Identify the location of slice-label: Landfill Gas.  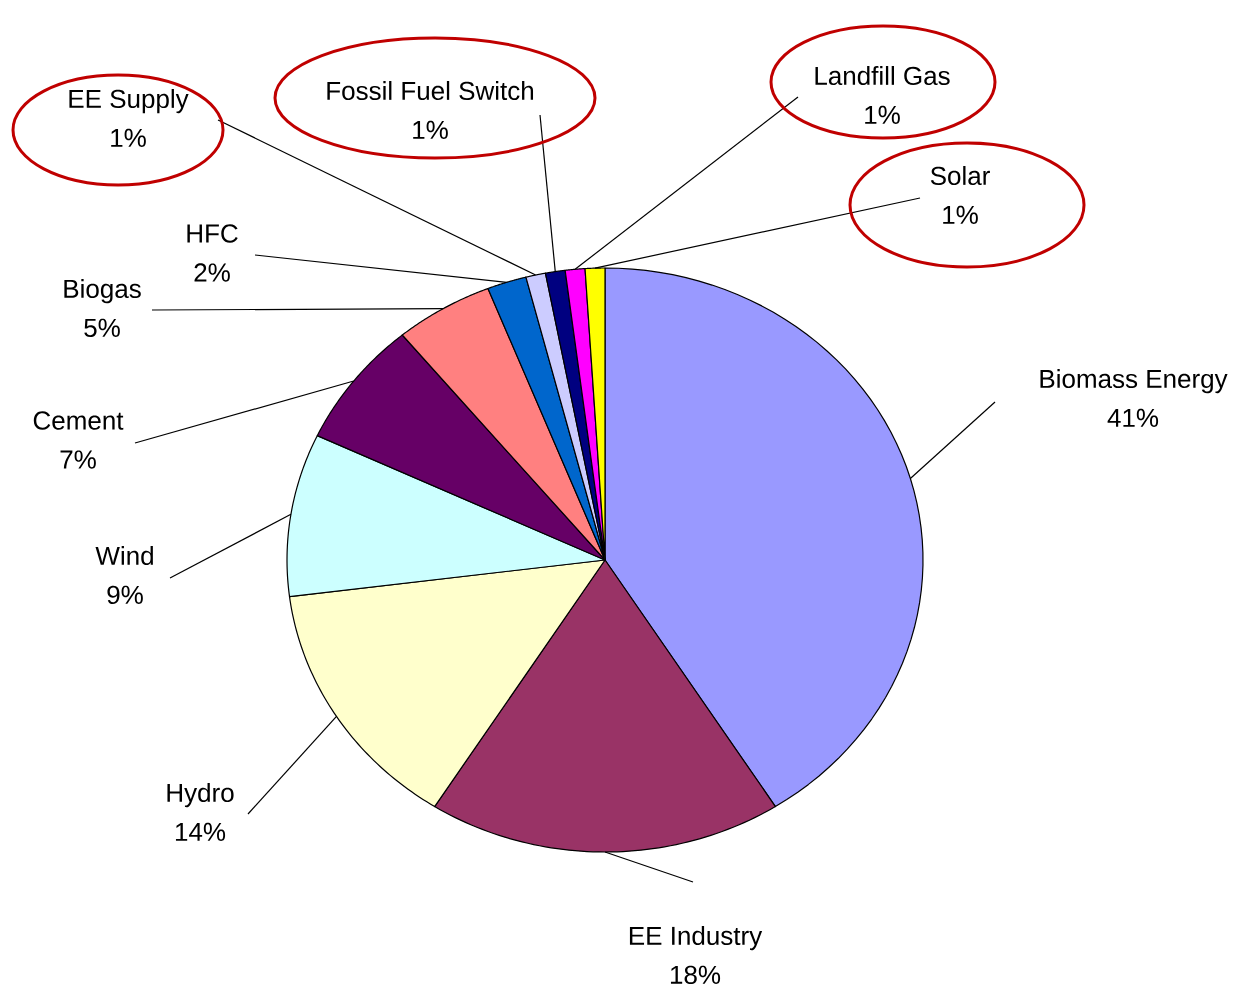
(882, 76).